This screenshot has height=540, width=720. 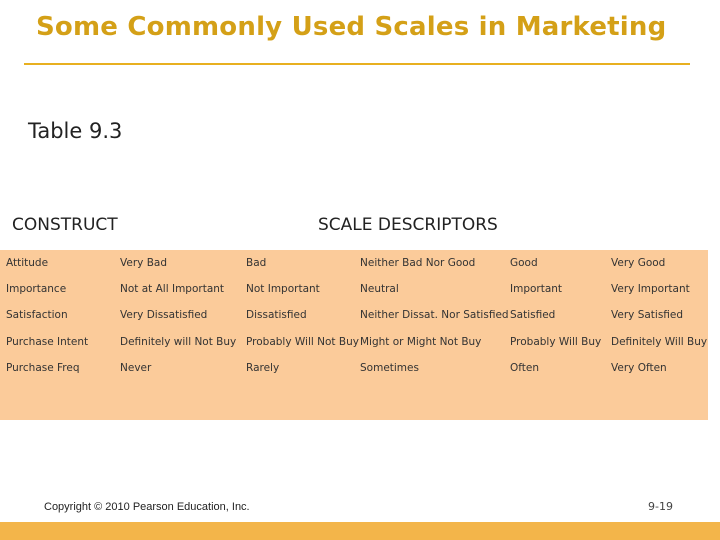 What do you see at coordinates (147, 507) in the screenshot?
I see `copyright-notice: Copyright © 2010 Pearson Education, Inc.` at bounding box center [147, 507].